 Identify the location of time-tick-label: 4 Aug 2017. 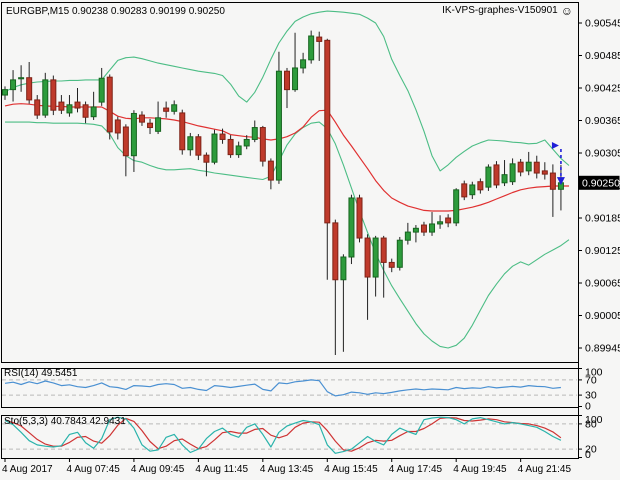
(27, 469).